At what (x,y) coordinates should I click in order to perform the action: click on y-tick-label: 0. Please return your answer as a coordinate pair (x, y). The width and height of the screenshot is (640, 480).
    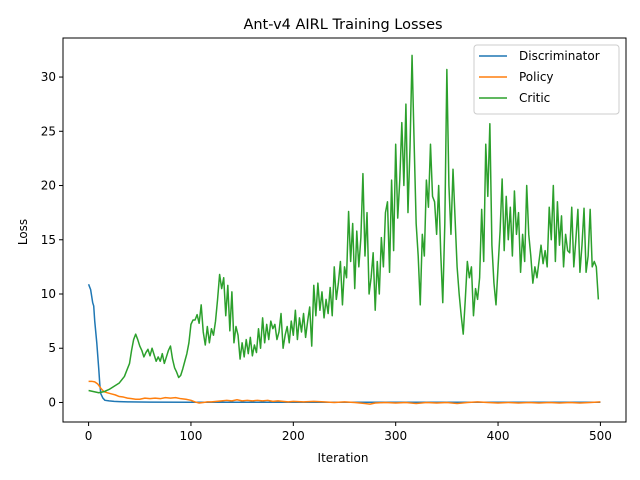
    Looking at the image, I should click on (52, 402).